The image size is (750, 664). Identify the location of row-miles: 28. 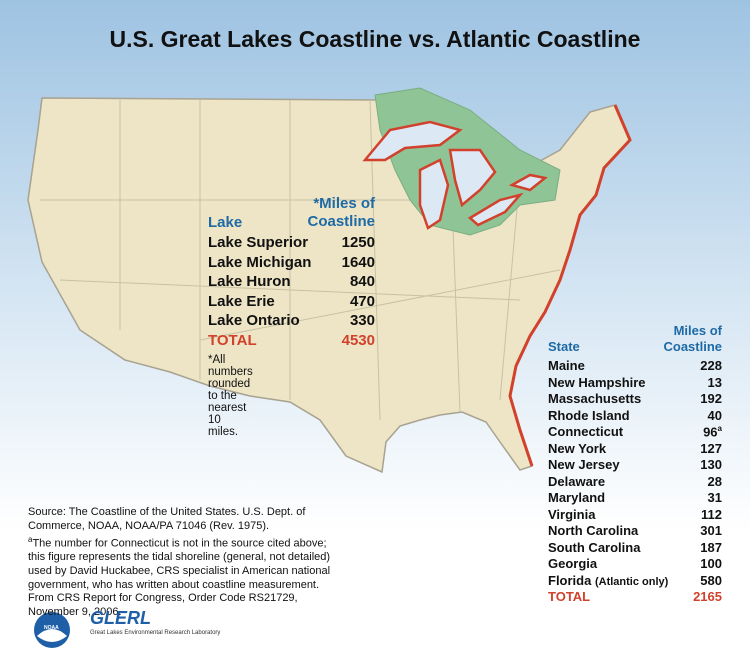
(715, 481).